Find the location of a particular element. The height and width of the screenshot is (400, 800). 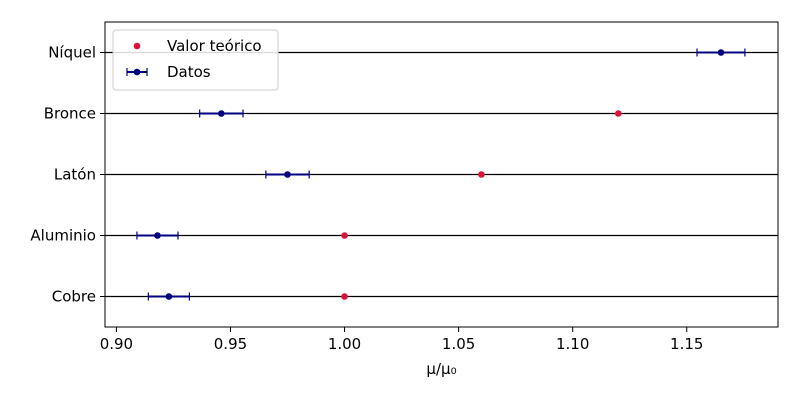

y-tick-label: Cobre is located at coordinates (74, 297).